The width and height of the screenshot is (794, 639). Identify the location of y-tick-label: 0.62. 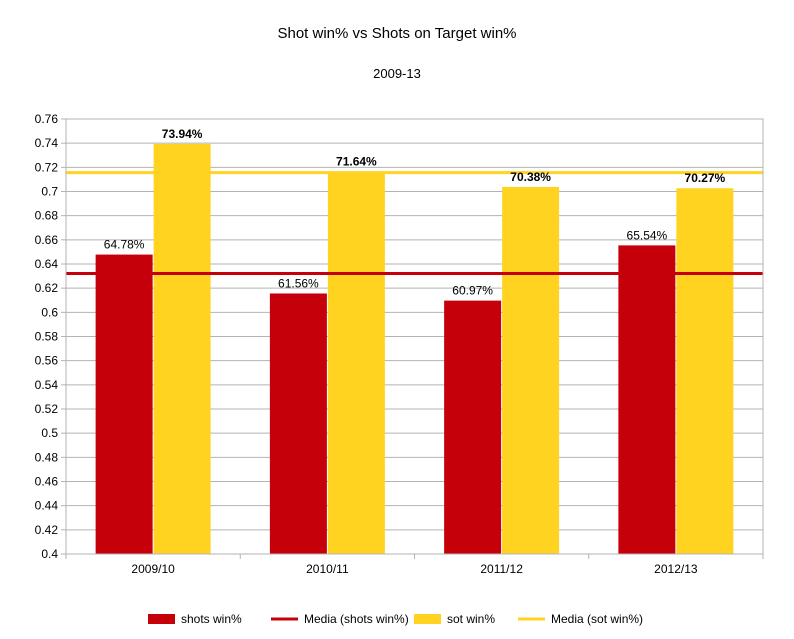
(47, 288).